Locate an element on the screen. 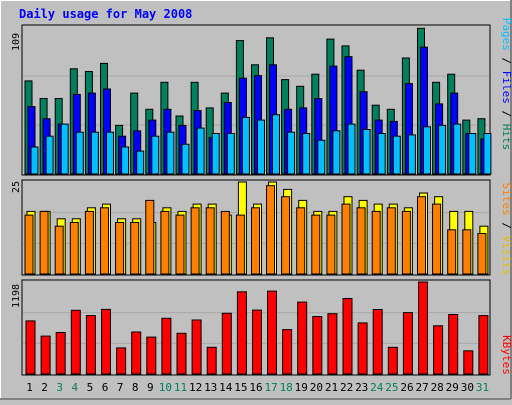 This screenshot has width=512, height=405. x-label-day-17: 17 is located at coordinates (270, 387).